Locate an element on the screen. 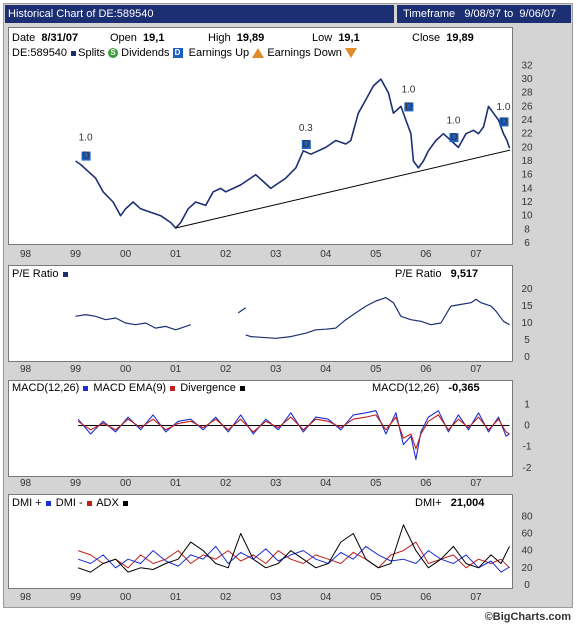 This screenshot has width=577, height=629. dividend-marker-glyph-2: D is located at coordinates (408, 106).